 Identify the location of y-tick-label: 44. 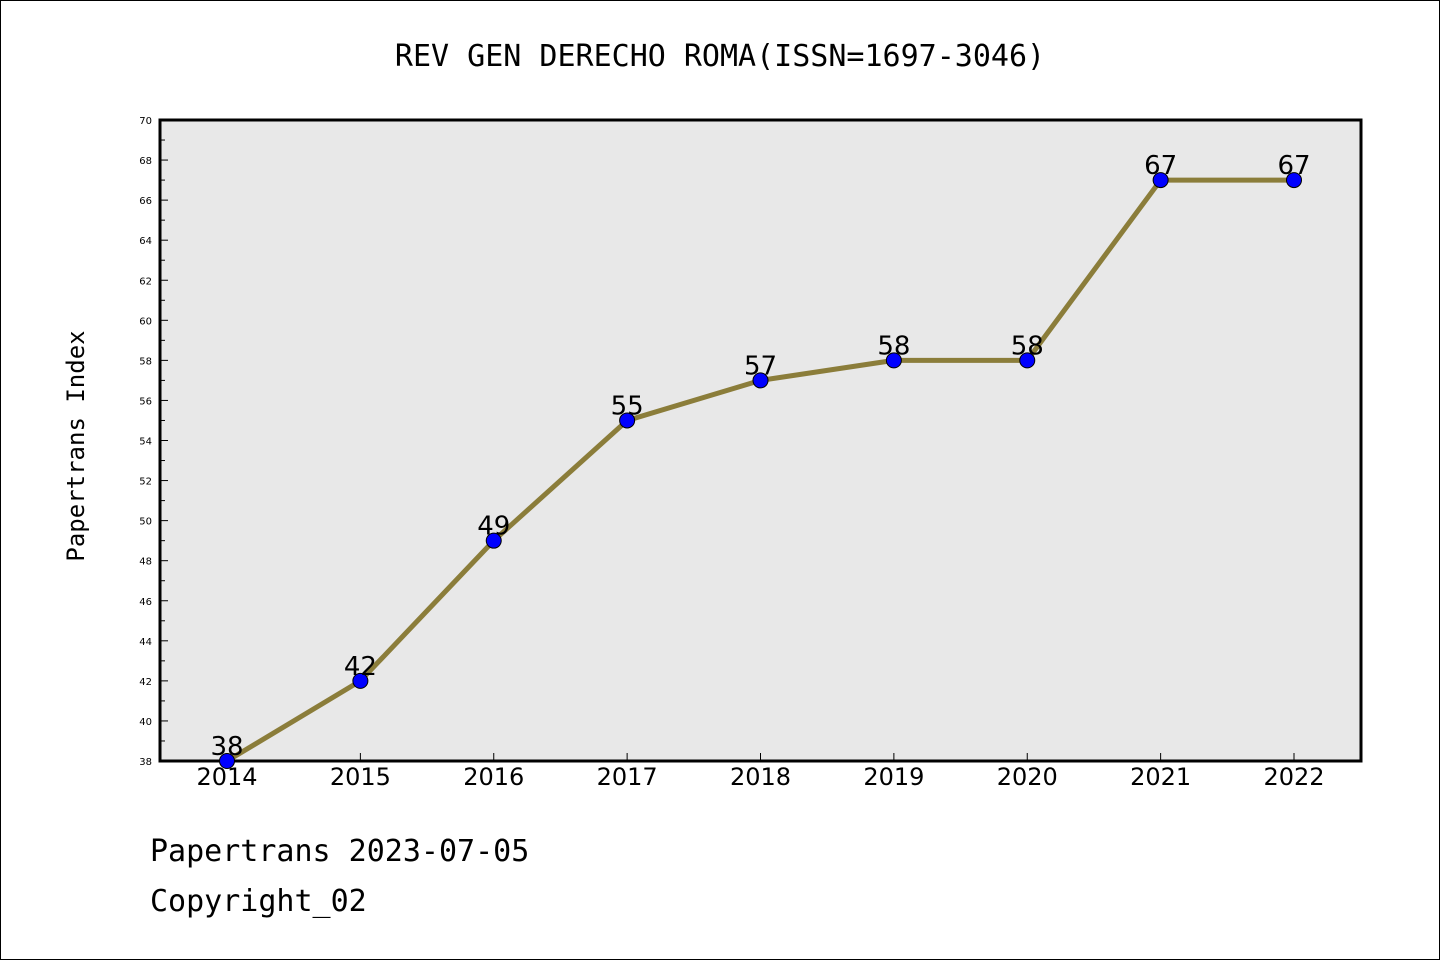
(145, 642).